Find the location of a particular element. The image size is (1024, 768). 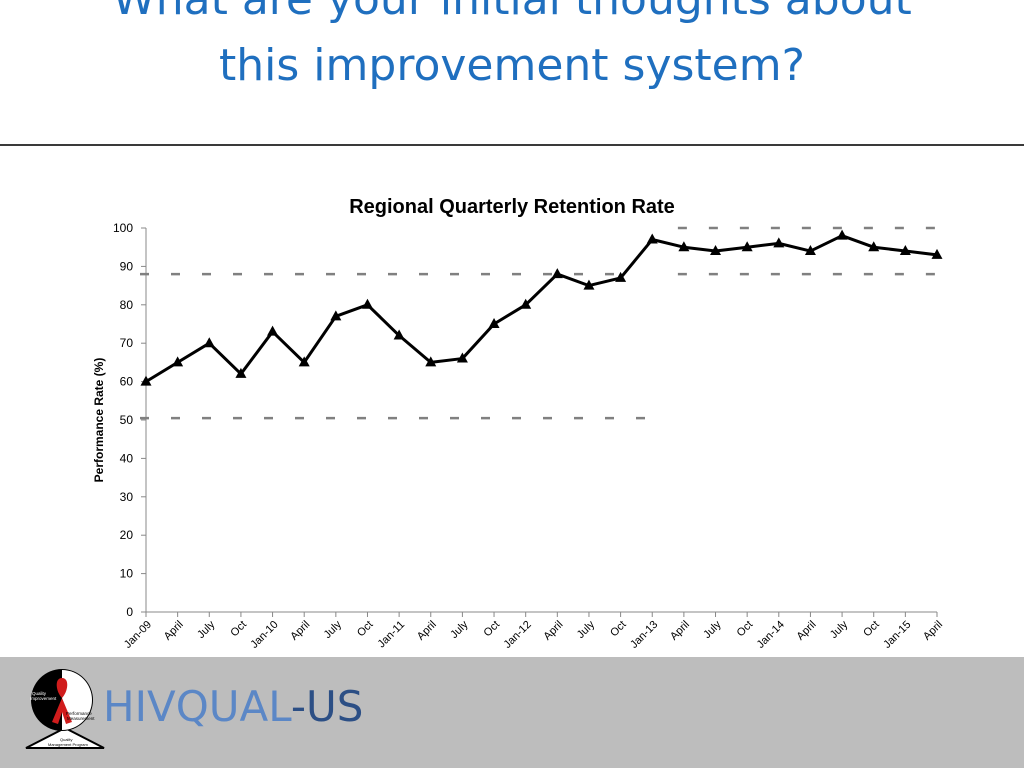

logo-text-quality: Quality is located at coordinates (39, 693).